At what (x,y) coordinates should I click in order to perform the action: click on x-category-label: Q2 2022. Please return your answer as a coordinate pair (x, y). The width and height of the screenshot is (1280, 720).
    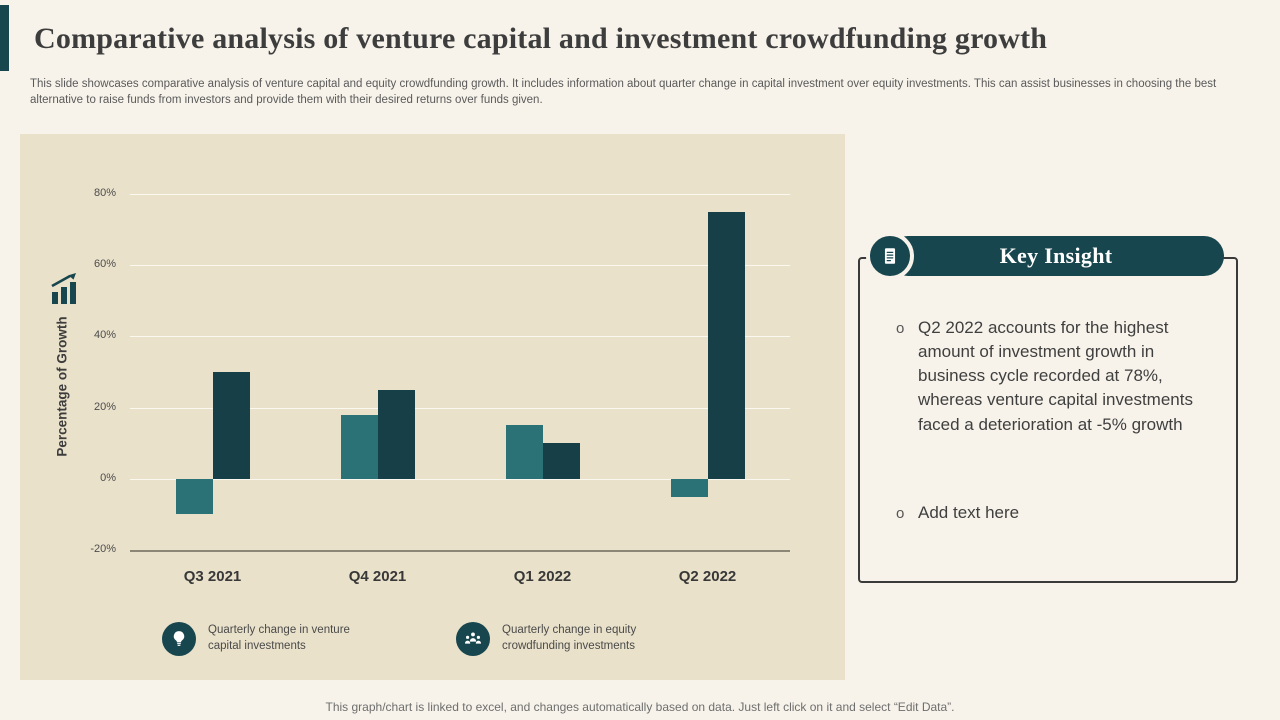
    Looking at the image, I should click on (707, 576).